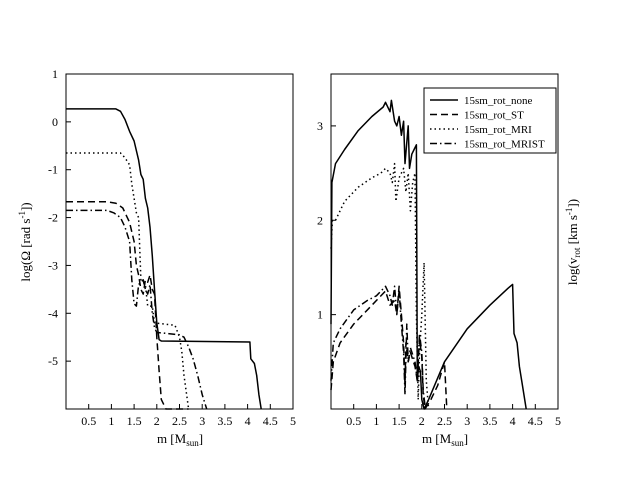 Image resolution: width=628 pixels, height=485 pixels. What do you see at coordinates (504, 145) in the screenshot?
I see `legend-label: 15sm_rot_MRIST` at bounding box center [504, 145].